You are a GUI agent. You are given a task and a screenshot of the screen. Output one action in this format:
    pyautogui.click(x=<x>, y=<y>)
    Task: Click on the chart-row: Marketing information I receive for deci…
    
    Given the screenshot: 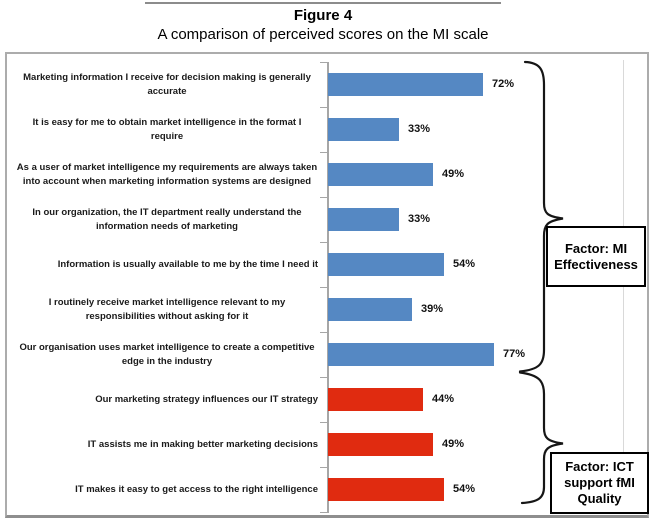 What is the action you would take?
    pyautogui.click(x=327, y=84)
    